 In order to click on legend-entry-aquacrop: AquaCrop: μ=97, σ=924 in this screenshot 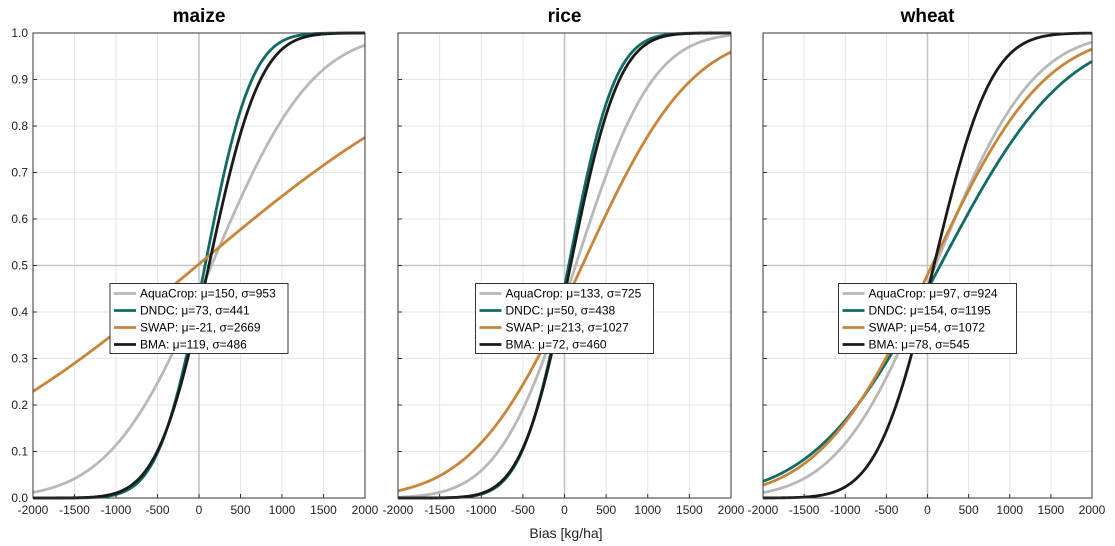, I will do `click(933, 294)`.